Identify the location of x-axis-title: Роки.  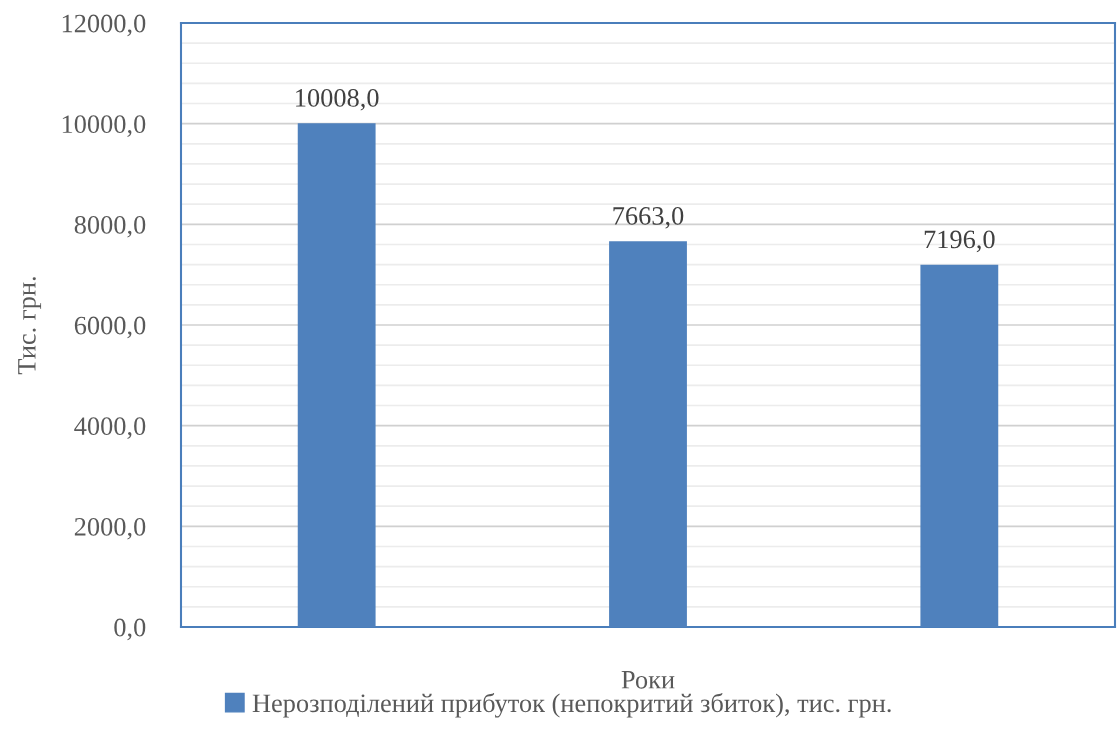
(648, 680).